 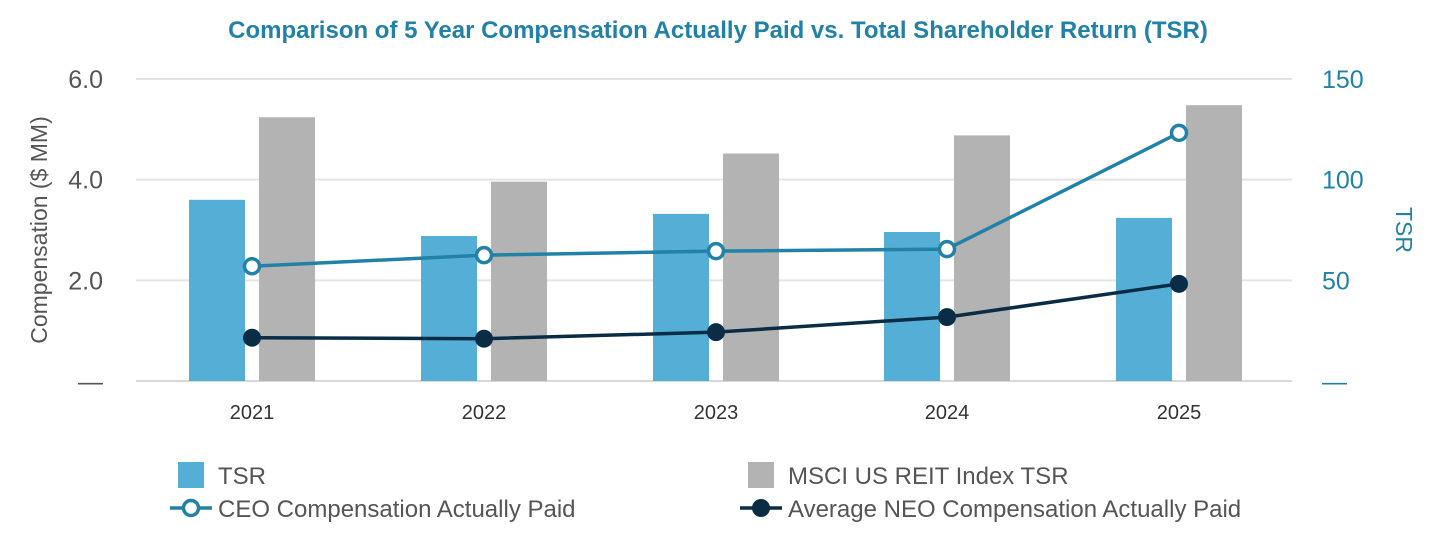 What do you see at coordinates (947, 413) in the screenshot?
I see `x-tick-label: 2024` at bounding box center [947, 413].